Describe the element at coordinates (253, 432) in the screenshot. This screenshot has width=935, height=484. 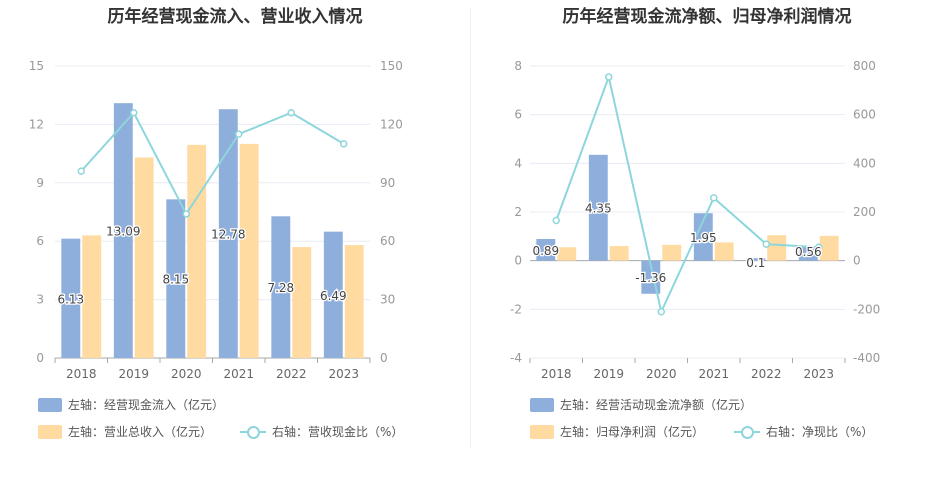
I see `legend-line-icon` at that location.